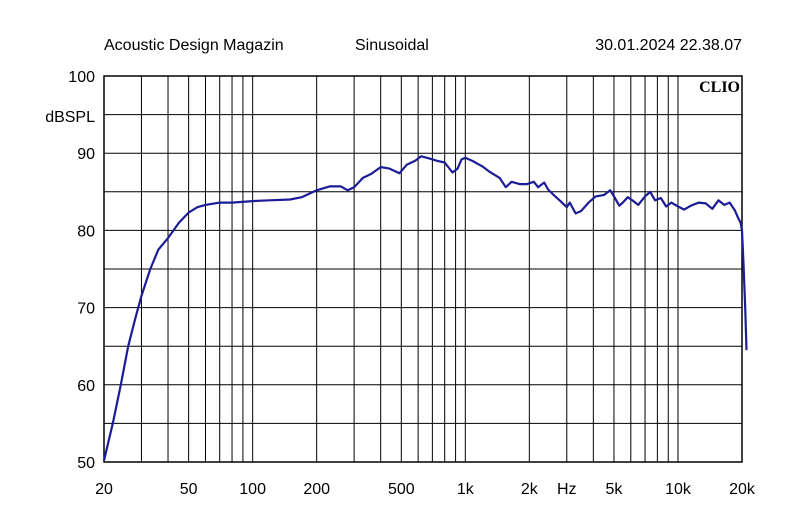  Describe the element at coordinates (615, 489) in the screenshot. I see `x-tick-label: 5k` at that location.